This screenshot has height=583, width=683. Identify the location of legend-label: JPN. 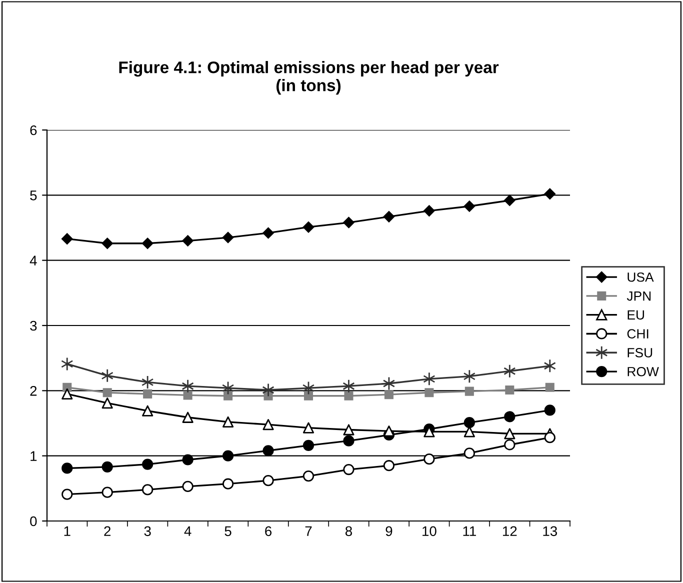
(638, 296).